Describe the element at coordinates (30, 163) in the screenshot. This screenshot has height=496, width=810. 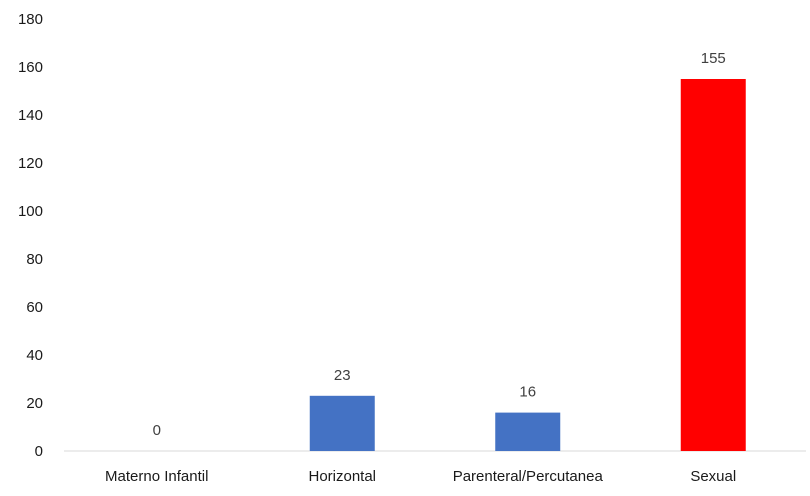
I see `y-tick-label: 120` at that location.